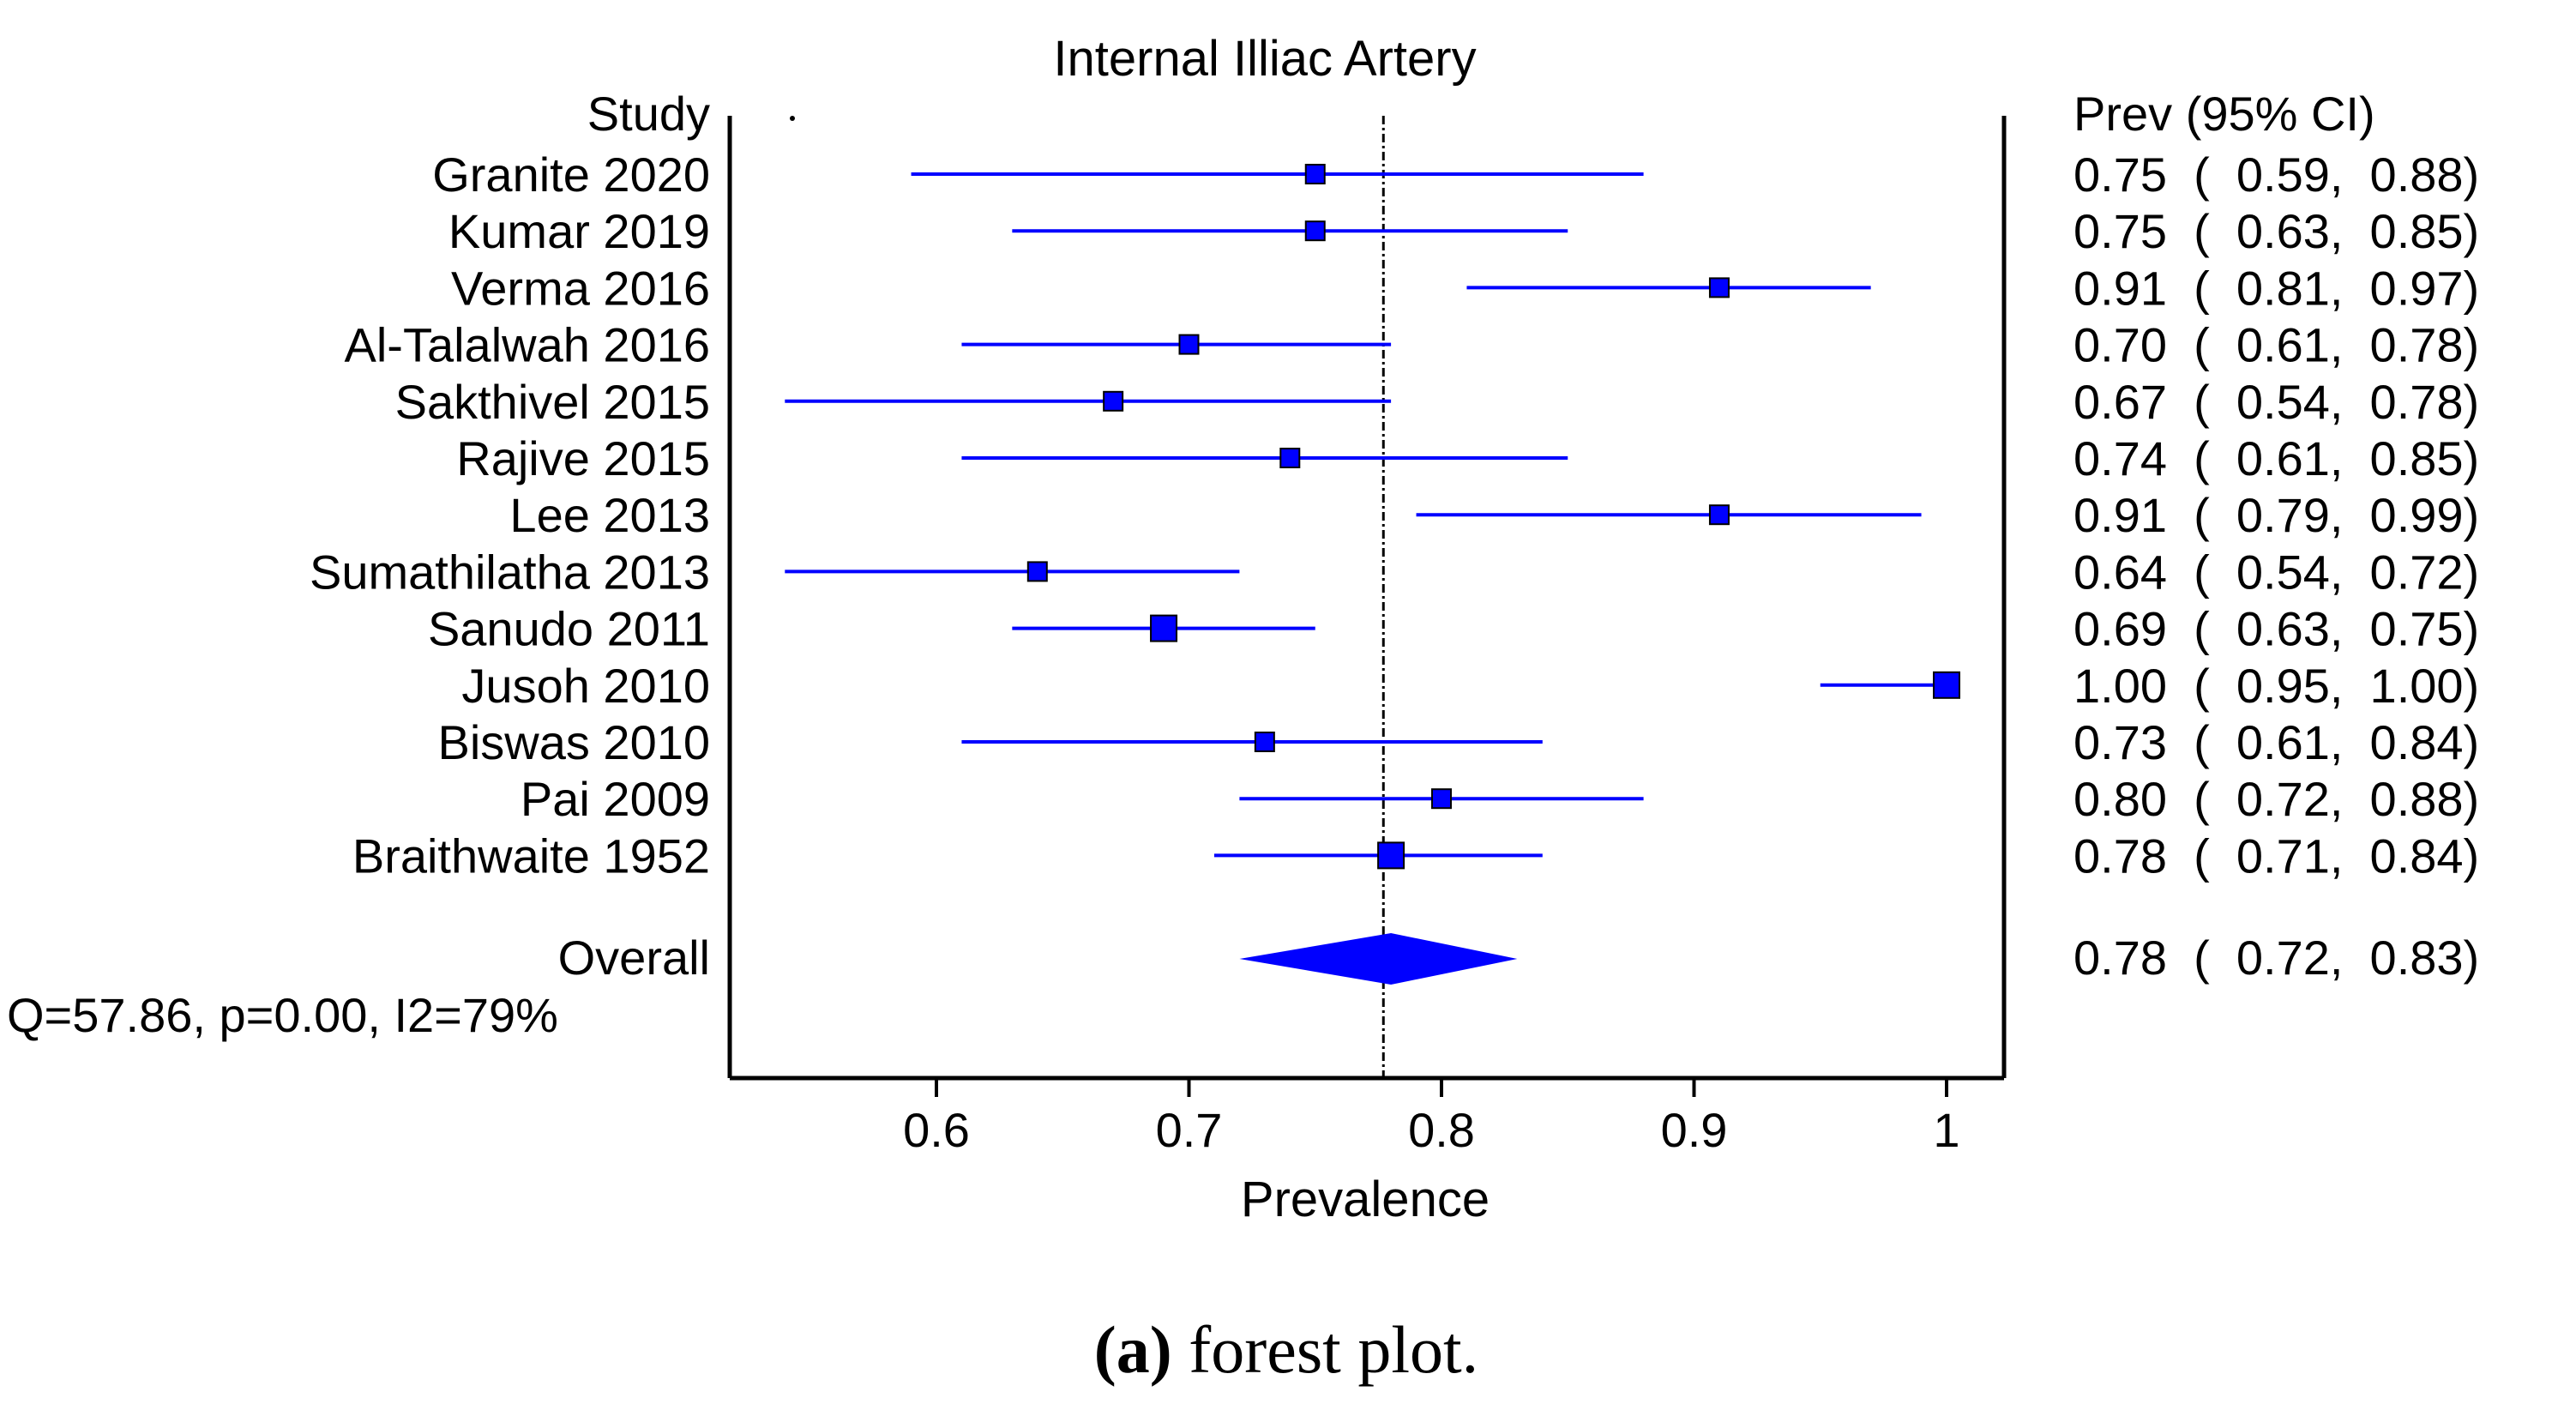 The image size is (2576, 1416). What do you see at coordinates (510, 572) in the screenshot?
I see `study-name: Sumathilatha 2013` at bounding box center [510, 572].